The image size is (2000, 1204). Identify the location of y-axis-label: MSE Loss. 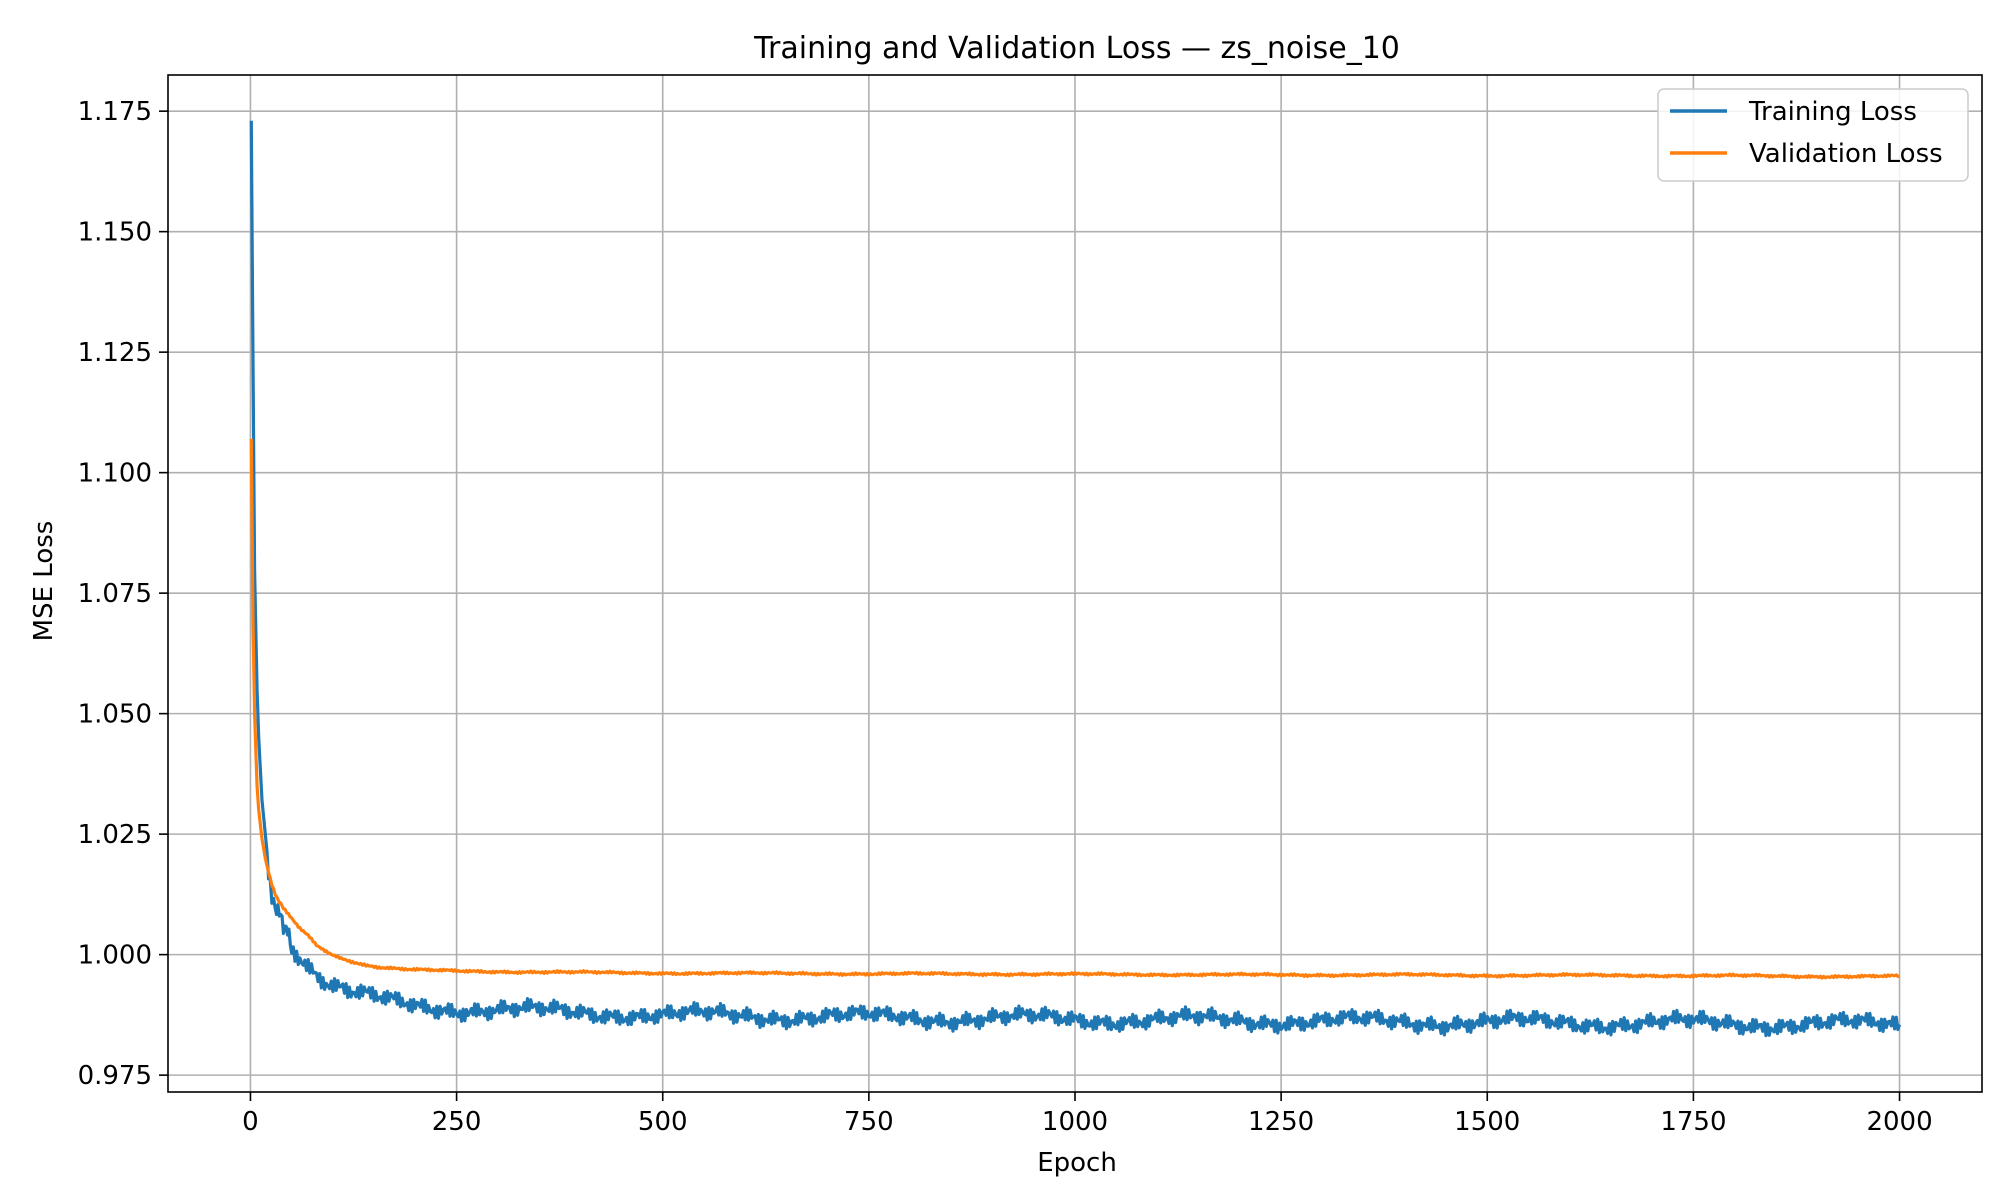
(44, 581).